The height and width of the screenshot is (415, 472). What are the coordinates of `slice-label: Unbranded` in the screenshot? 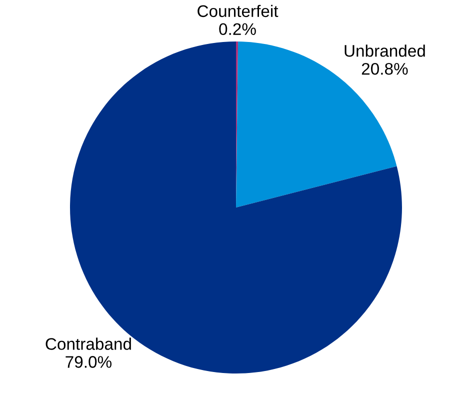 It's located at (384, 50).